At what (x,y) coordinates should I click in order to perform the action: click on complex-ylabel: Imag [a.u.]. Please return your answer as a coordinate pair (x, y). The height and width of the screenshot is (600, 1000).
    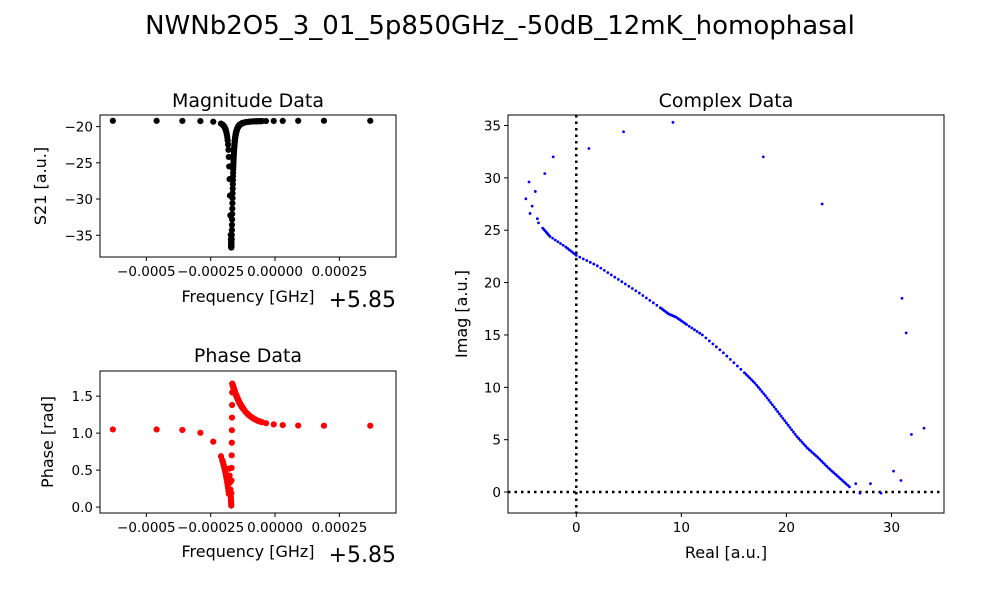
    Looking at the image, I should click on (461, 314).